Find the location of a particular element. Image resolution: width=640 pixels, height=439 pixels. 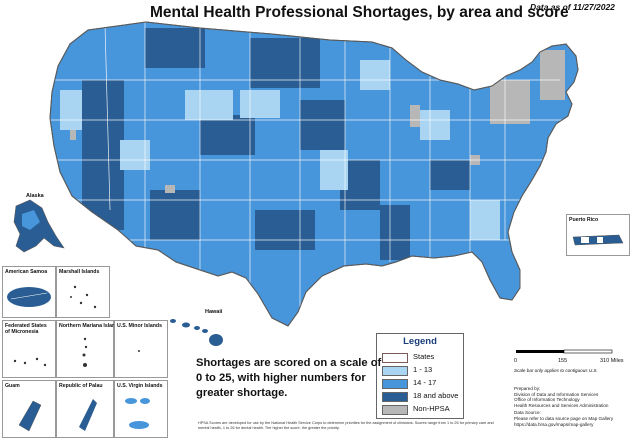

scale-bar-graphic is located at coordinates (564, 351).